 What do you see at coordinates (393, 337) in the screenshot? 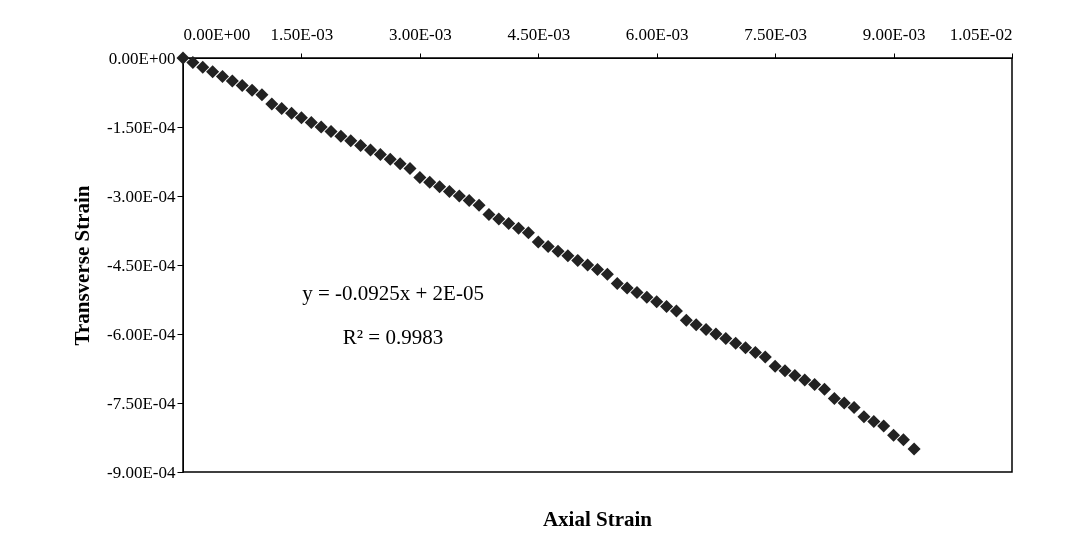
I see `annotation: R² = 0.9983` at bounding box center [393, 337].